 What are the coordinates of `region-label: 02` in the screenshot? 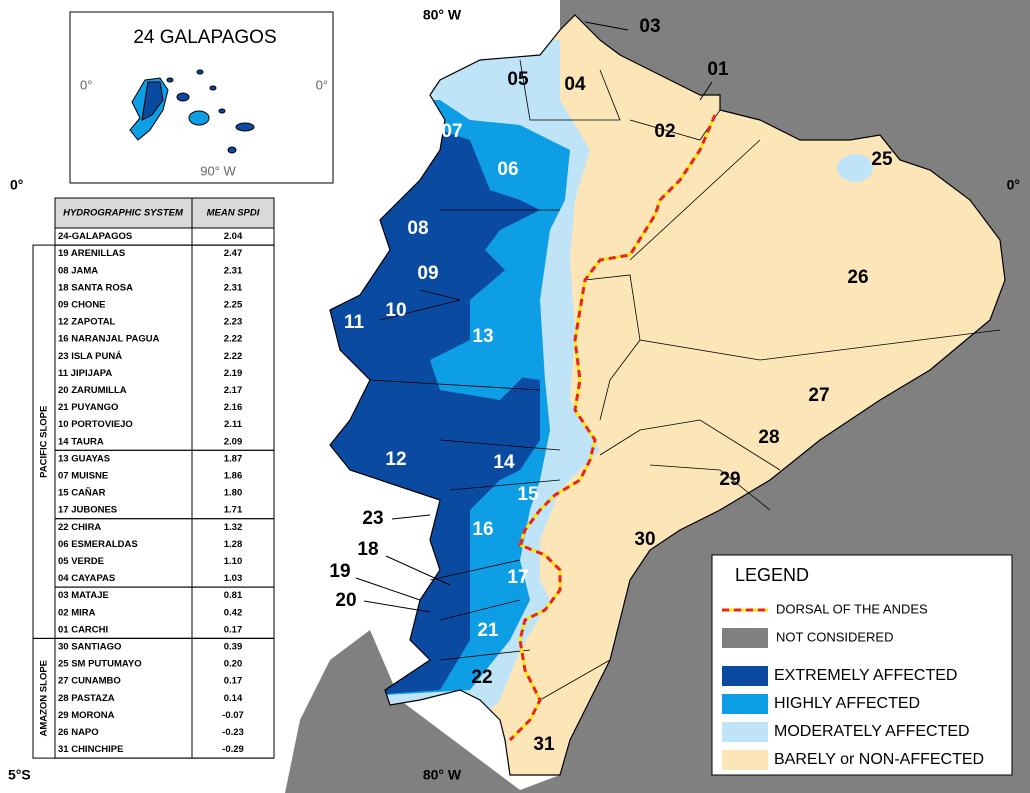 It's located at (664, 131).